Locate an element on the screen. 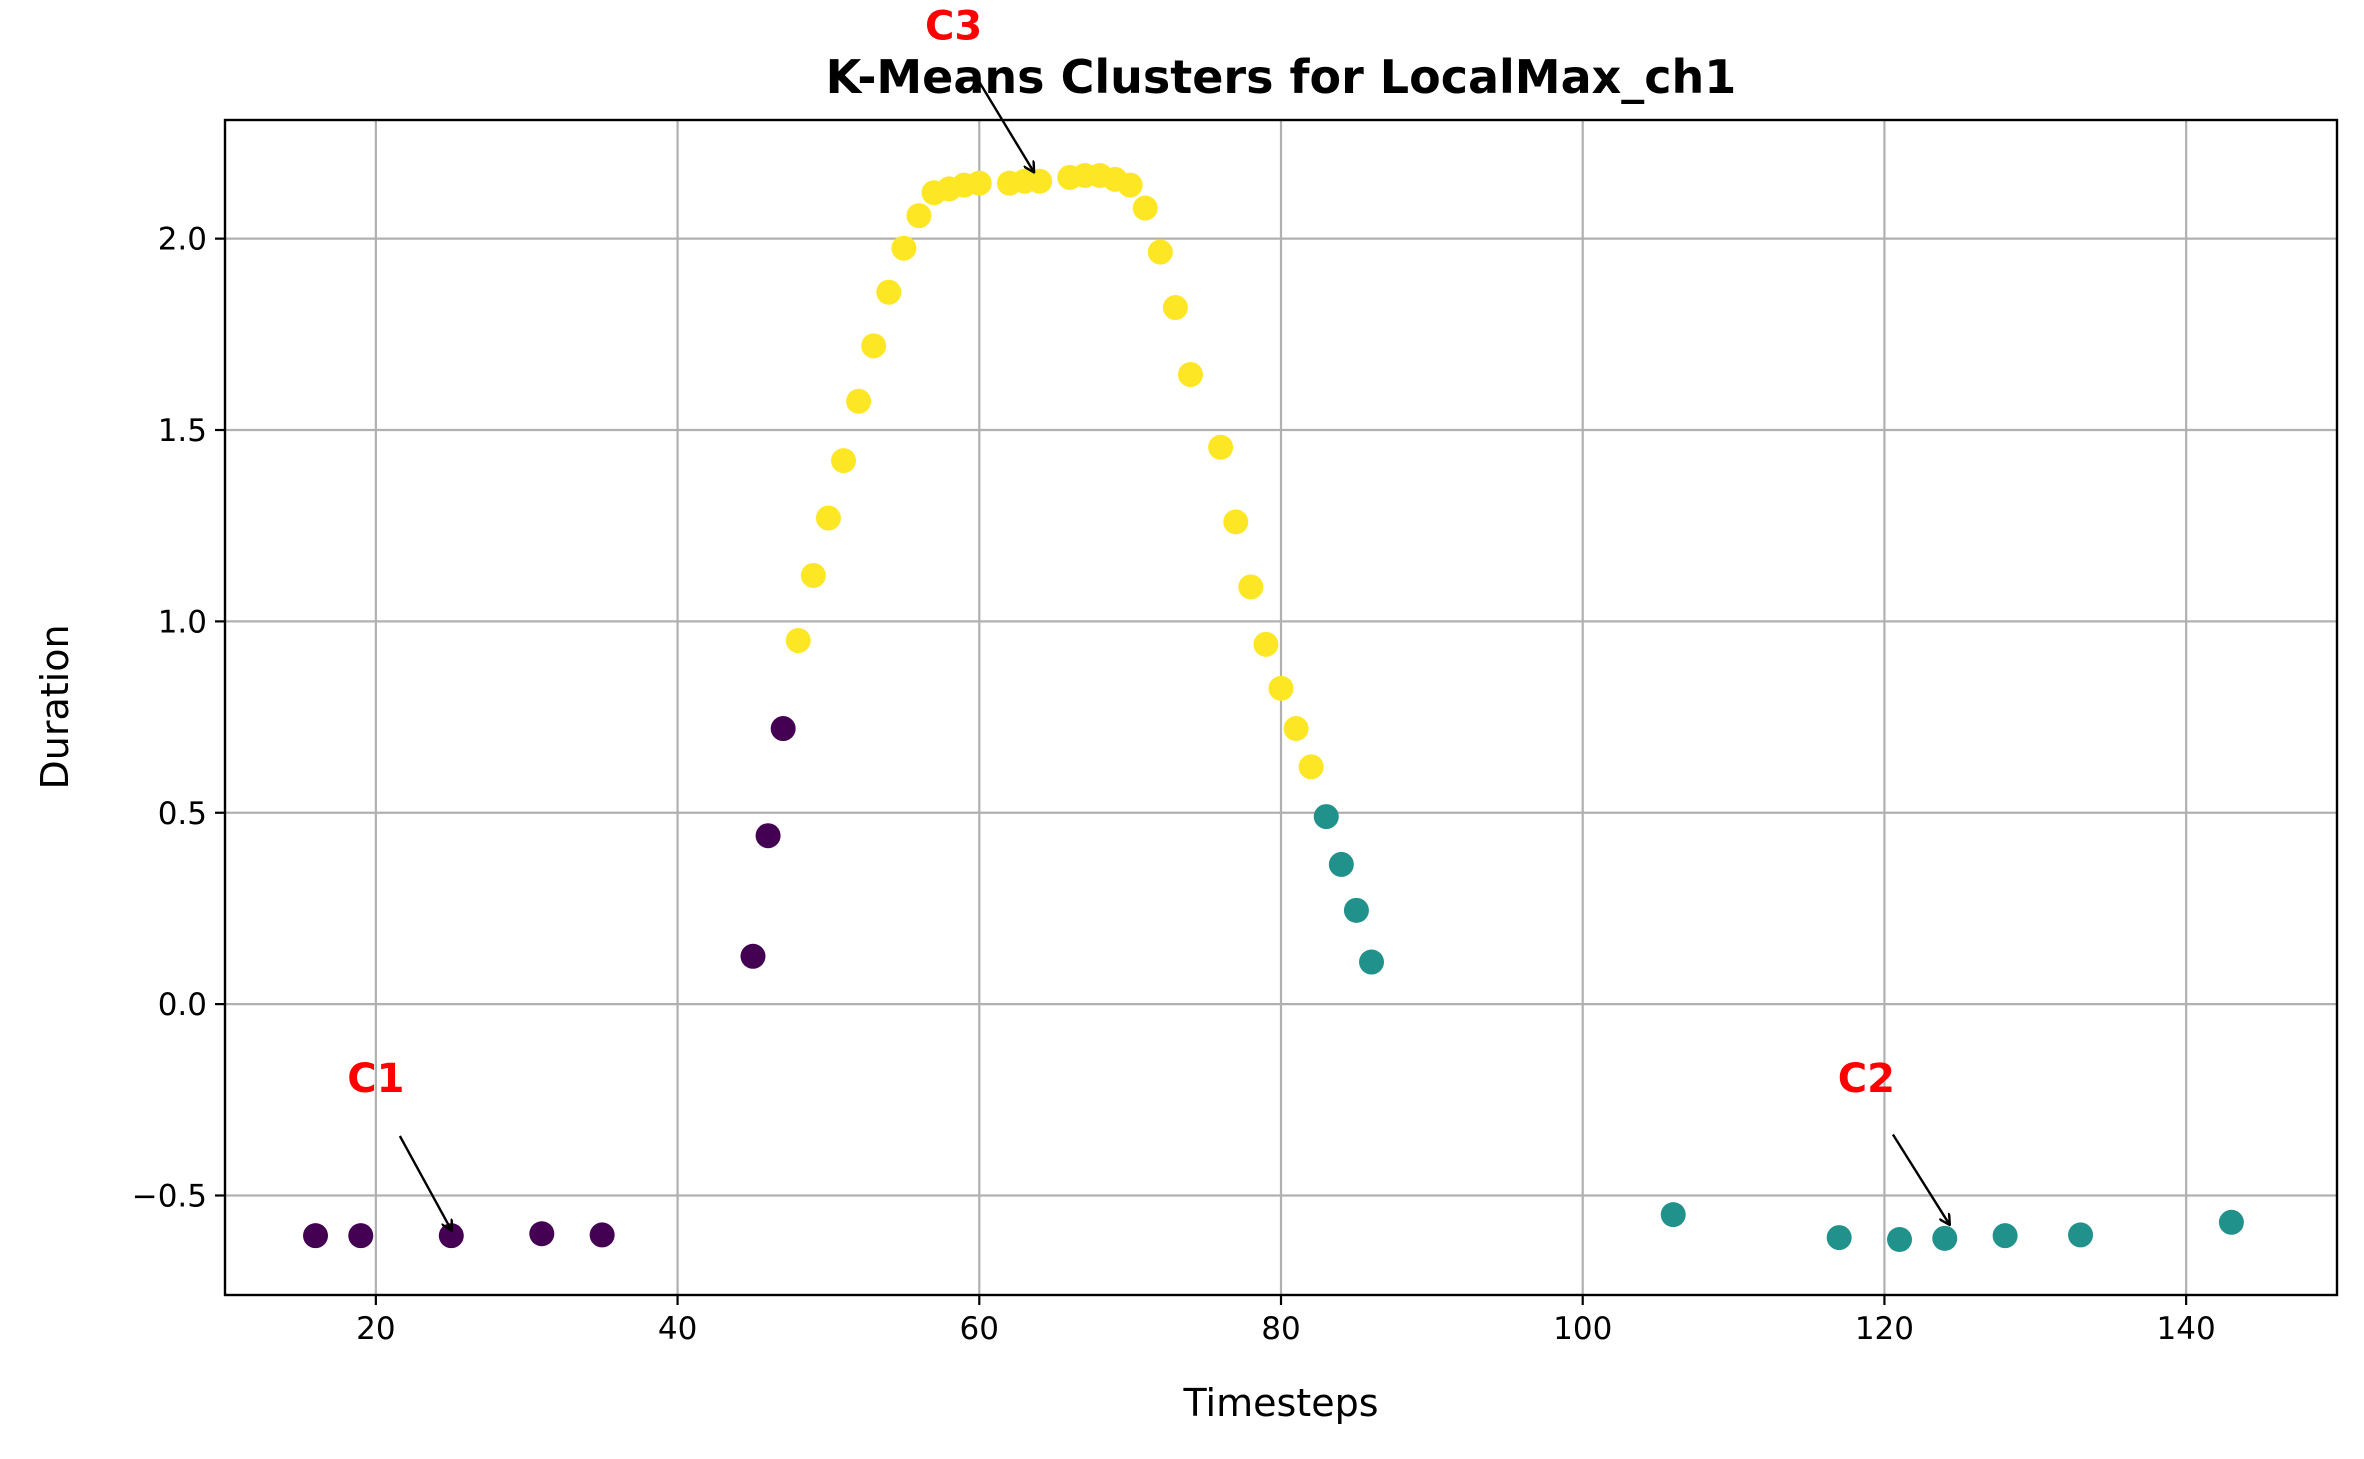 This screenshot has width=2364, height=1459. x-tick-label: 100 is located at coordinates (1582, 1329).